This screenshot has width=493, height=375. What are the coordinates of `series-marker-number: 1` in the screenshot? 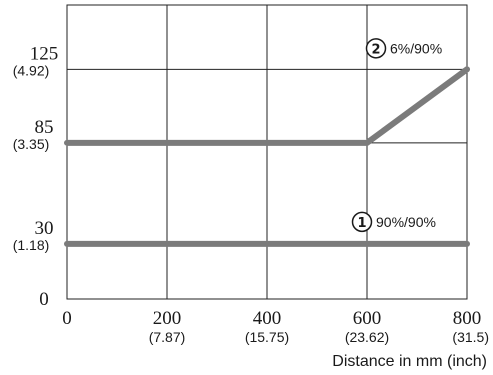 It's located at (361, 223).